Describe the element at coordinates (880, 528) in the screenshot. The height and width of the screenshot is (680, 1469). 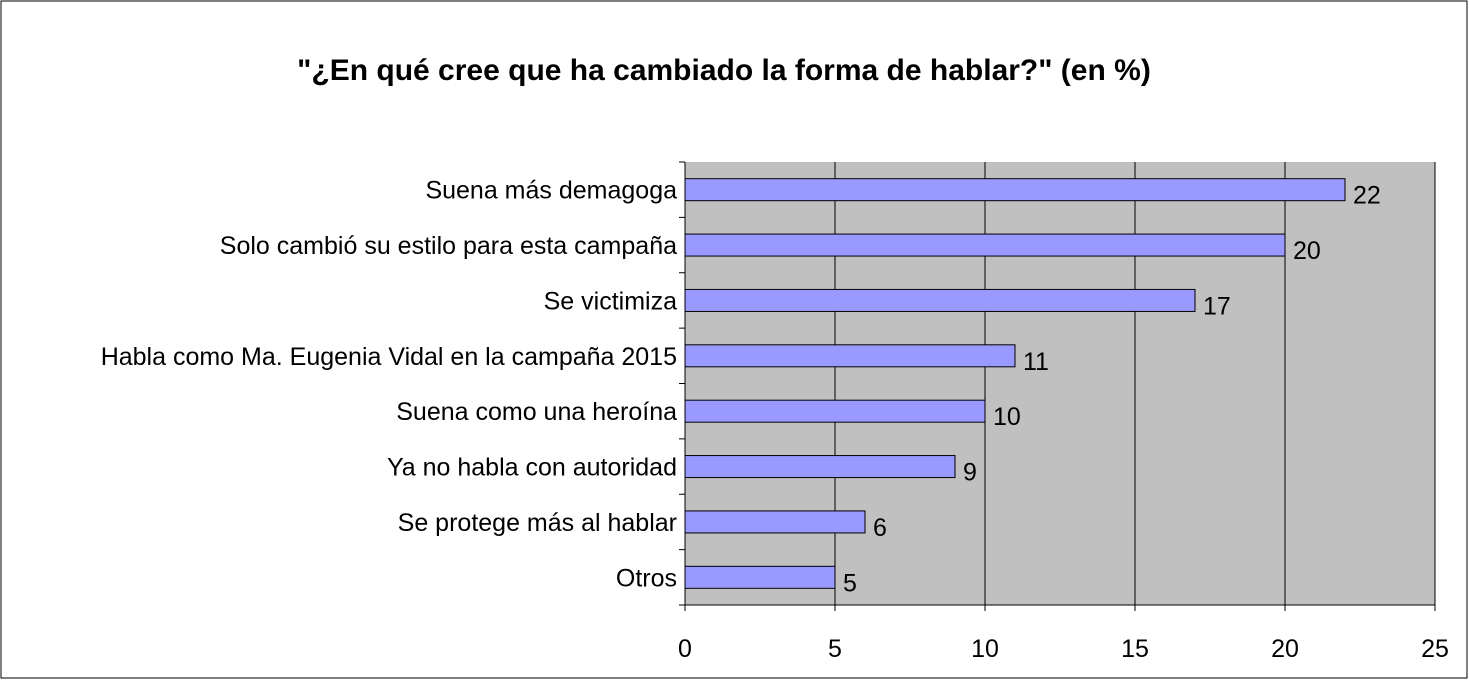
I see `data-label: 6` at that location.